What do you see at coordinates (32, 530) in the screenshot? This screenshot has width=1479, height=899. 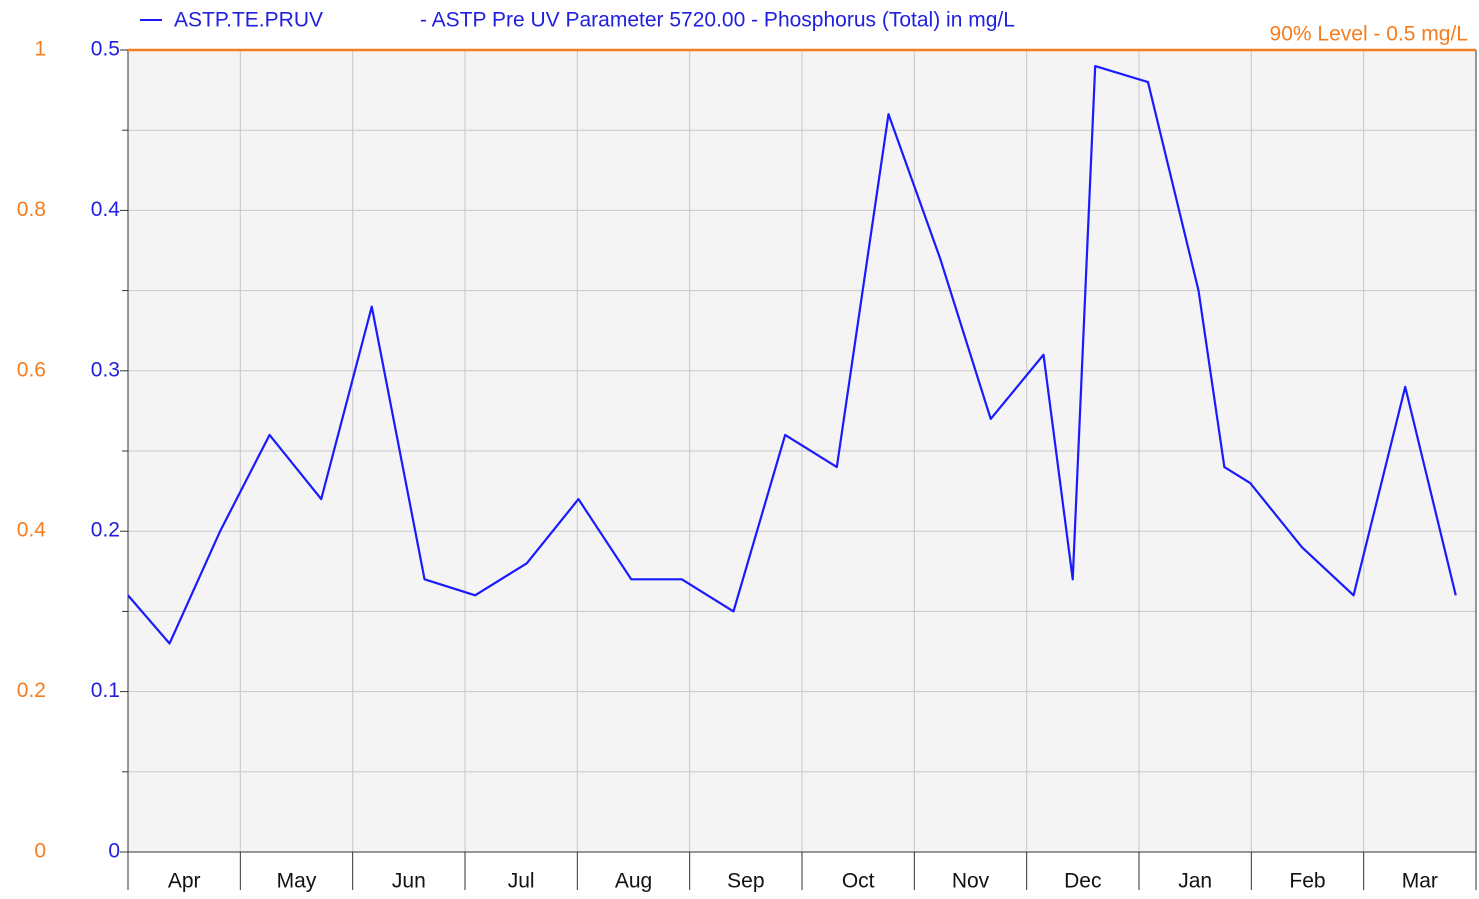 I see `y2-tick-label: 0.4` at bounding box center [32, 530].